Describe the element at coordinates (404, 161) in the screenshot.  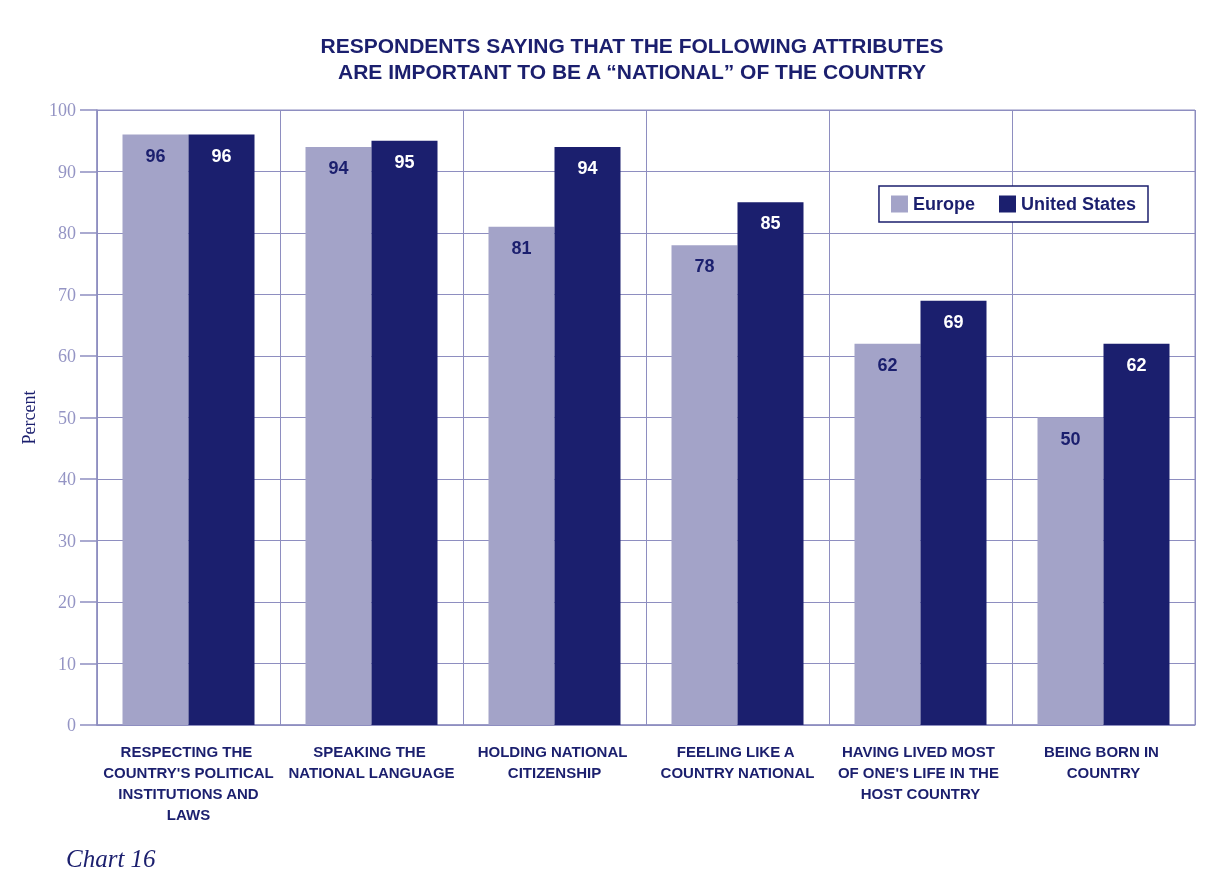
I see `data-label: 95` at that location.